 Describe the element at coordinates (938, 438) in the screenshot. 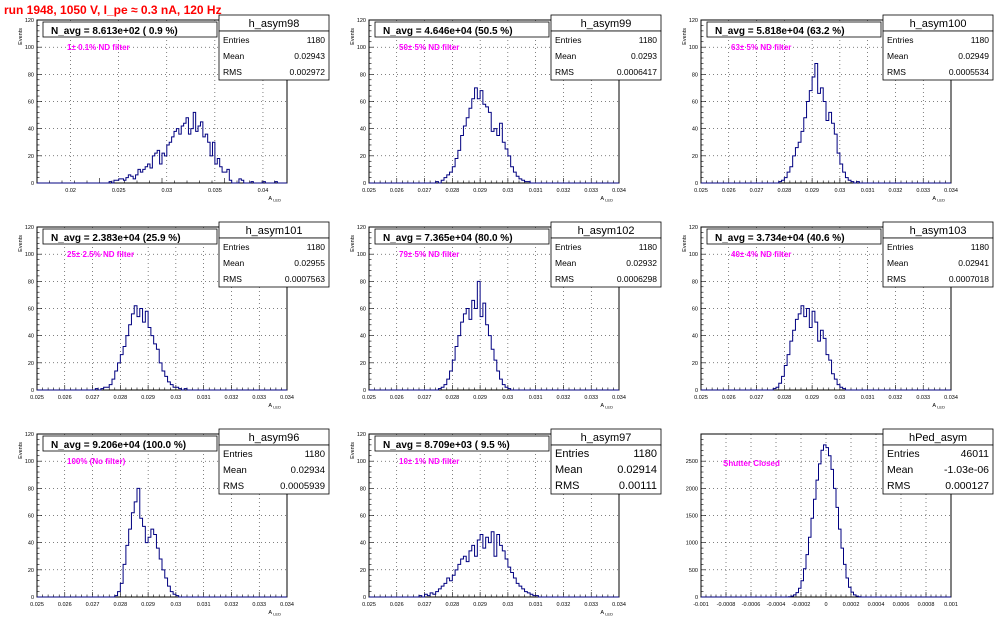

I see `histogram-name: hPed_asym` at that location.